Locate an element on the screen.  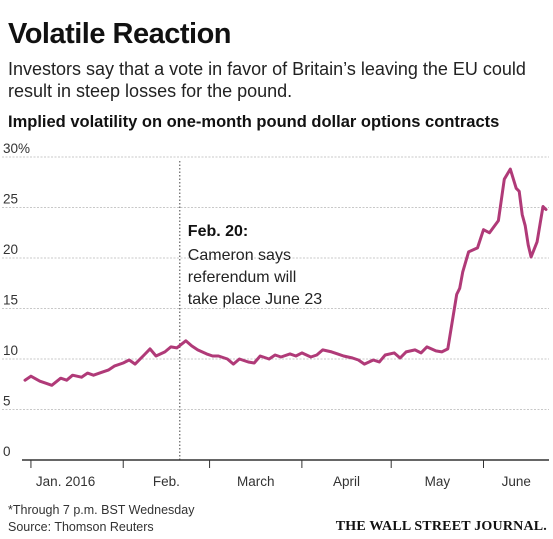
y-tick-labels: 0 5 10 15 20 25 30% is located at coordinates (16, 300).